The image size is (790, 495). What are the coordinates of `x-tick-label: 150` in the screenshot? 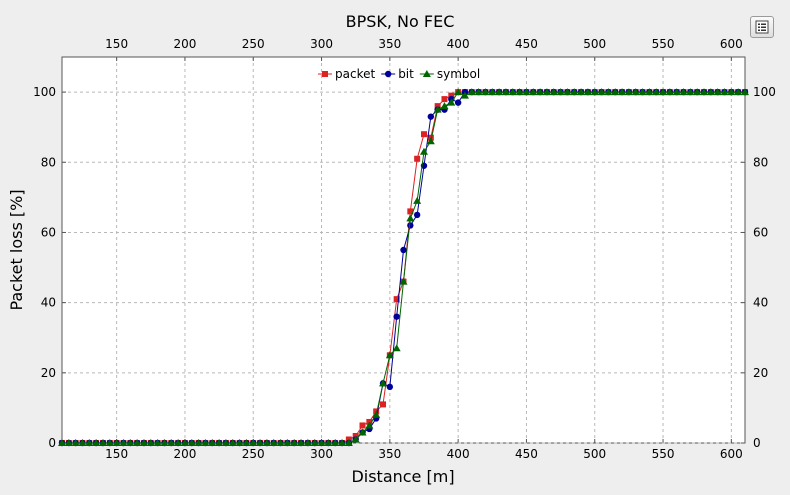 It's located at (116, 454).